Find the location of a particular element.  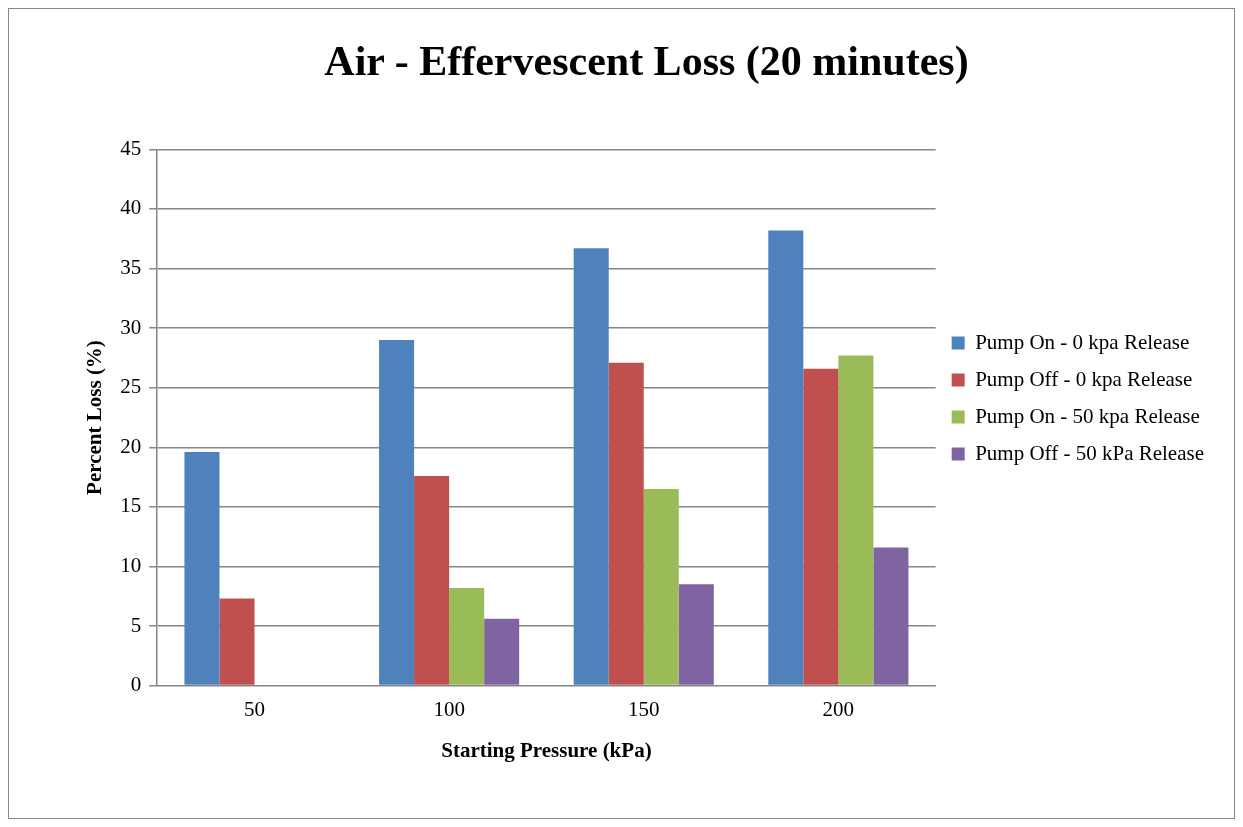

y-tick-label: 0 is located at coordinates (136, 684).